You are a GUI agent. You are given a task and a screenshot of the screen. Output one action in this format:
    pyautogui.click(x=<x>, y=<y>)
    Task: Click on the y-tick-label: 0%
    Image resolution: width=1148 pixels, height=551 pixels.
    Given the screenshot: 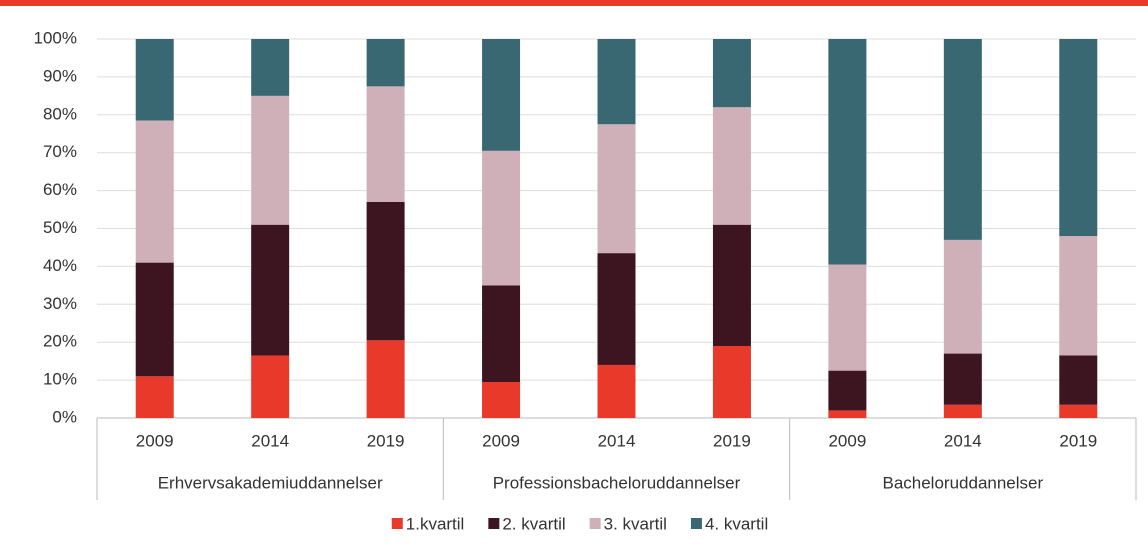 What is the action you would take?
    pyautogui.click(x=64, y=416)
    